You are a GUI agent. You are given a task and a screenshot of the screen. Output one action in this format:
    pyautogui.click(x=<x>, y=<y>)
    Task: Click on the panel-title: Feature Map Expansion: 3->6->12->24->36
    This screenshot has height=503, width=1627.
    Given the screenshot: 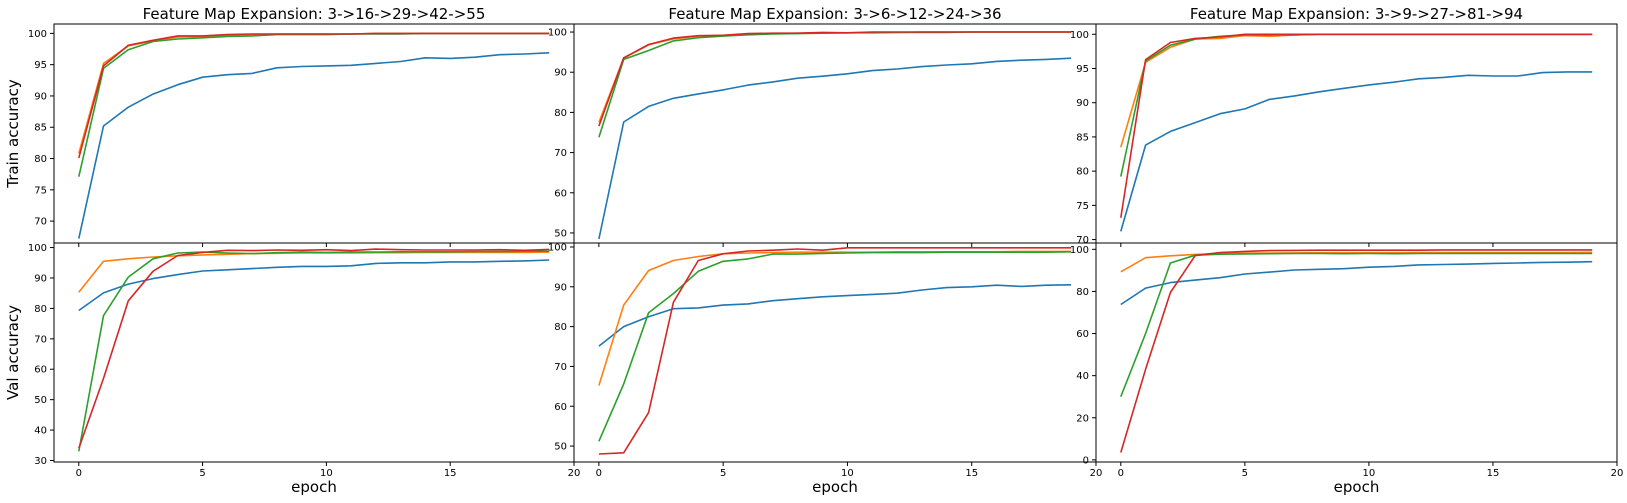 What is the action you would take?
    pyautogui.click(x=834, y=14)
    